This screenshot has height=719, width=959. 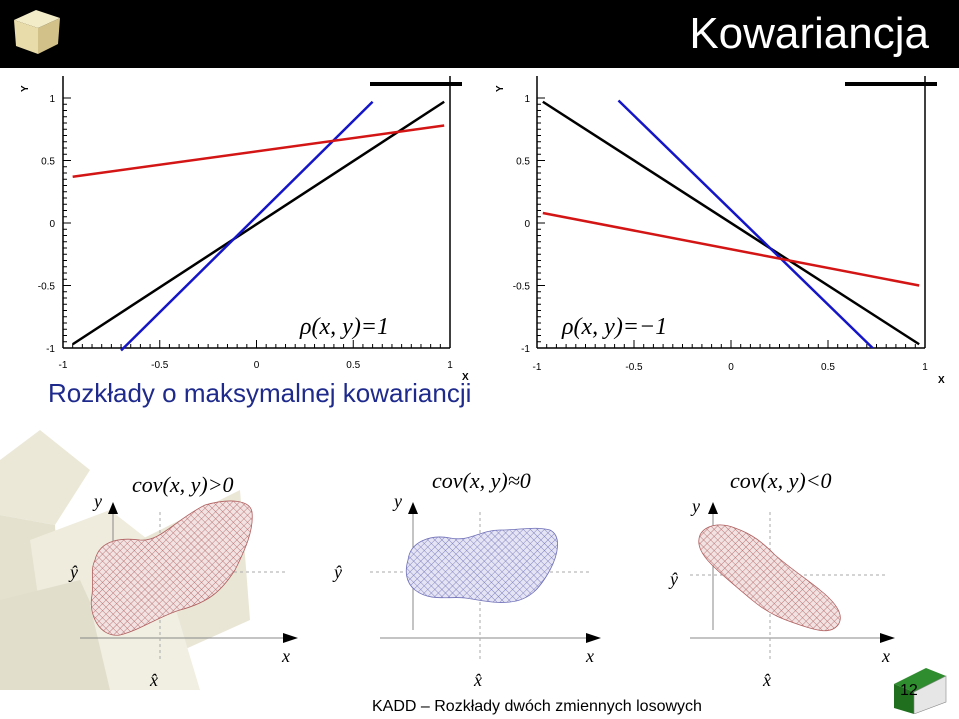 What do you see at coordinates (781, 579) in the screenshot?
I see `panel-cov-negative: y cov(x, y)<0 ŷ x x̂` at bounding box center [781, 579].